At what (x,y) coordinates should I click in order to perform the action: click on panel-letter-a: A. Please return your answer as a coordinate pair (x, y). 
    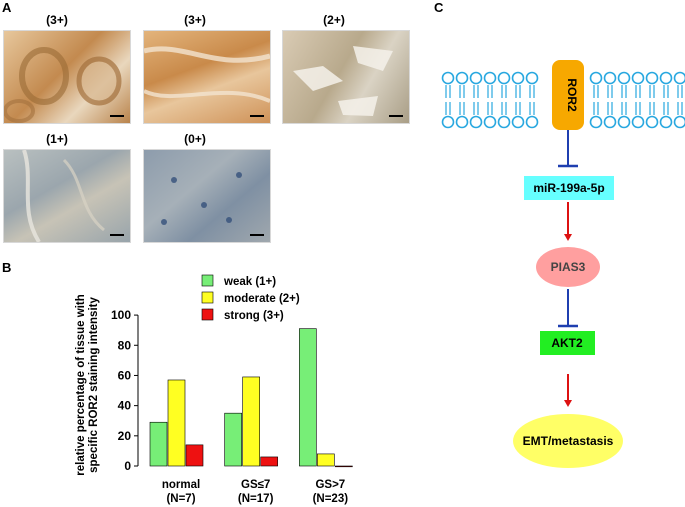
    Looking at the image, I should click on (7, 7).